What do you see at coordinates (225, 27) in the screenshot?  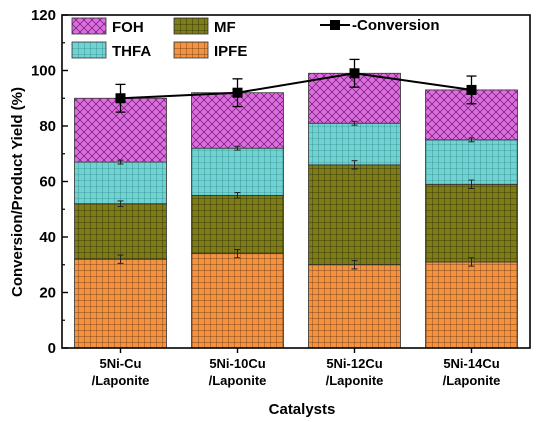 I see `legend-label-mf: MF` at bounding box center [225, 27].